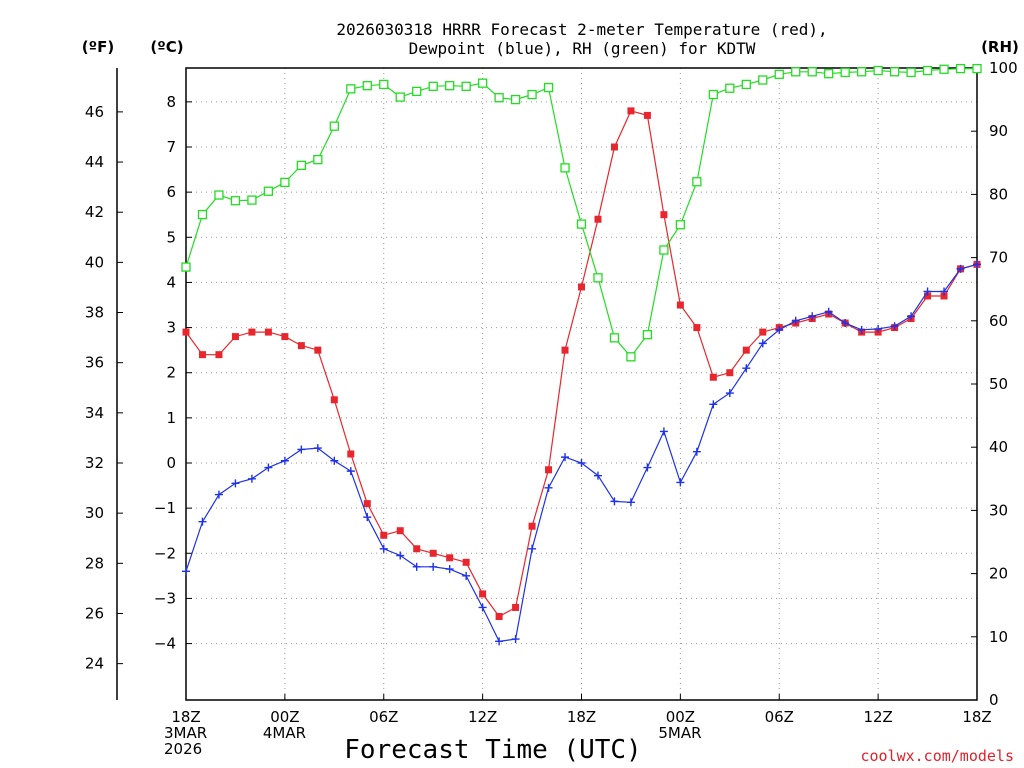 This screenshot has width=1024, height=768. Describe the element at coordinates (1000, 47) in the screenshot. I see `rh-unit-label: (RH)` at that location.